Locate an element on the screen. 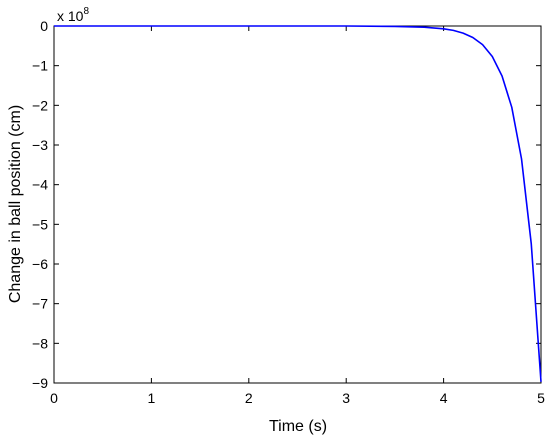 The width and height of the screenshot is (550, 441). y-tick-label: 0 is located at coordinates (44, 26).